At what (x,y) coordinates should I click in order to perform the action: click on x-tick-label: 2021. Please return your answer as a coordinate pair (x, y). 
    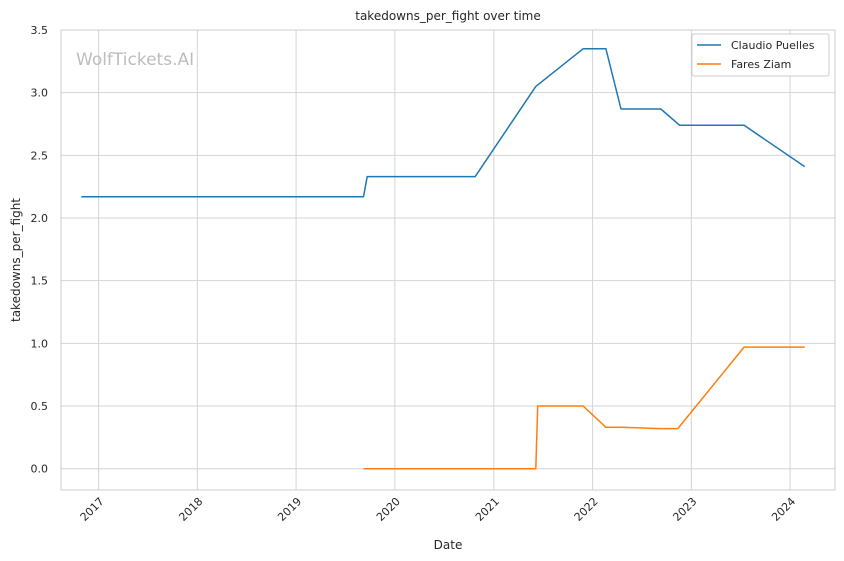
    Looking at the image, I should click on (487, 509).